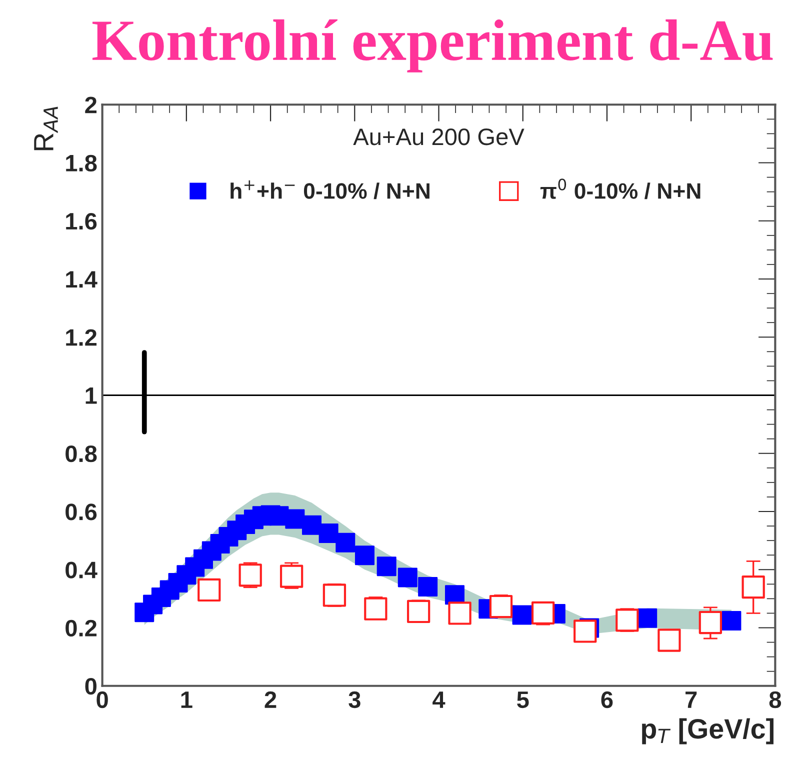 The width and height of the screenshot is (787, 775). What do you see at coordinates (81, 221) in the screenshot?
I see `y-tick-label: 1.6` at bounding box center [81, 221].